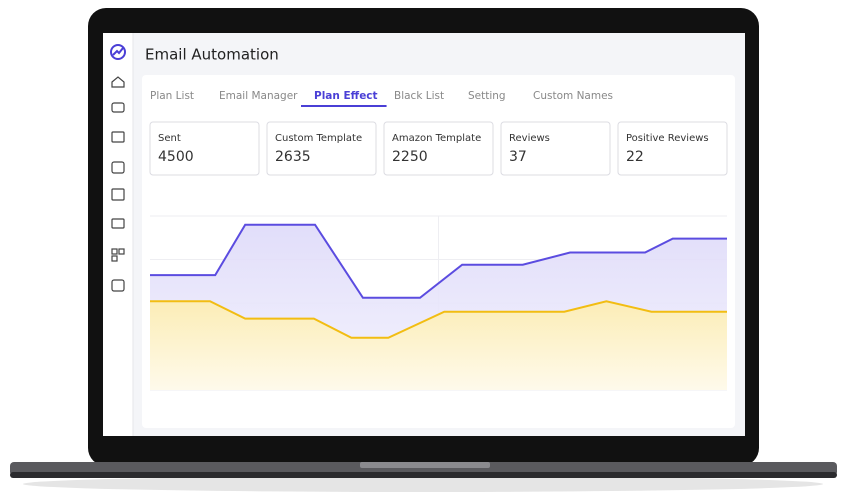 The image size is (847, 500). I want to click on stat-value: 37, so click(518, 157).